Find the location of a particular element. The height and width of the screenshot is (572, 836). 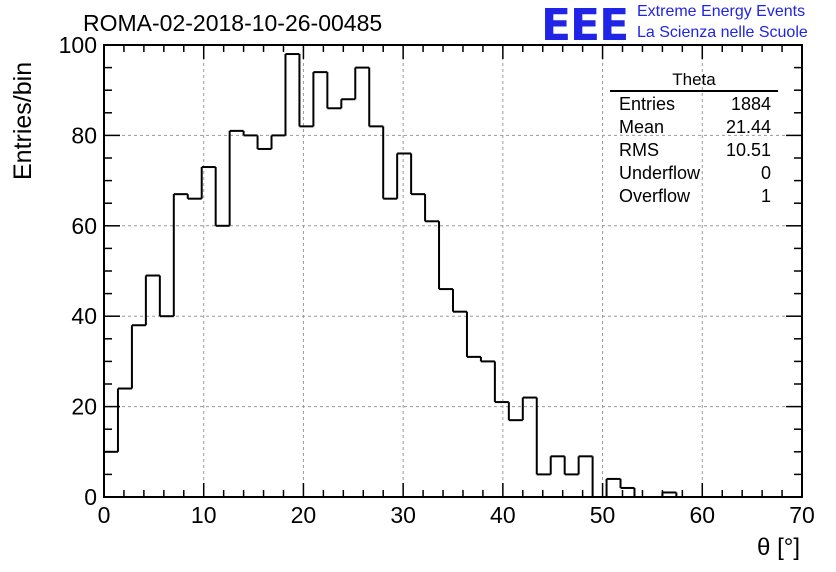

y-axis-label: Entries/bin is located at coordinates (23, 120).